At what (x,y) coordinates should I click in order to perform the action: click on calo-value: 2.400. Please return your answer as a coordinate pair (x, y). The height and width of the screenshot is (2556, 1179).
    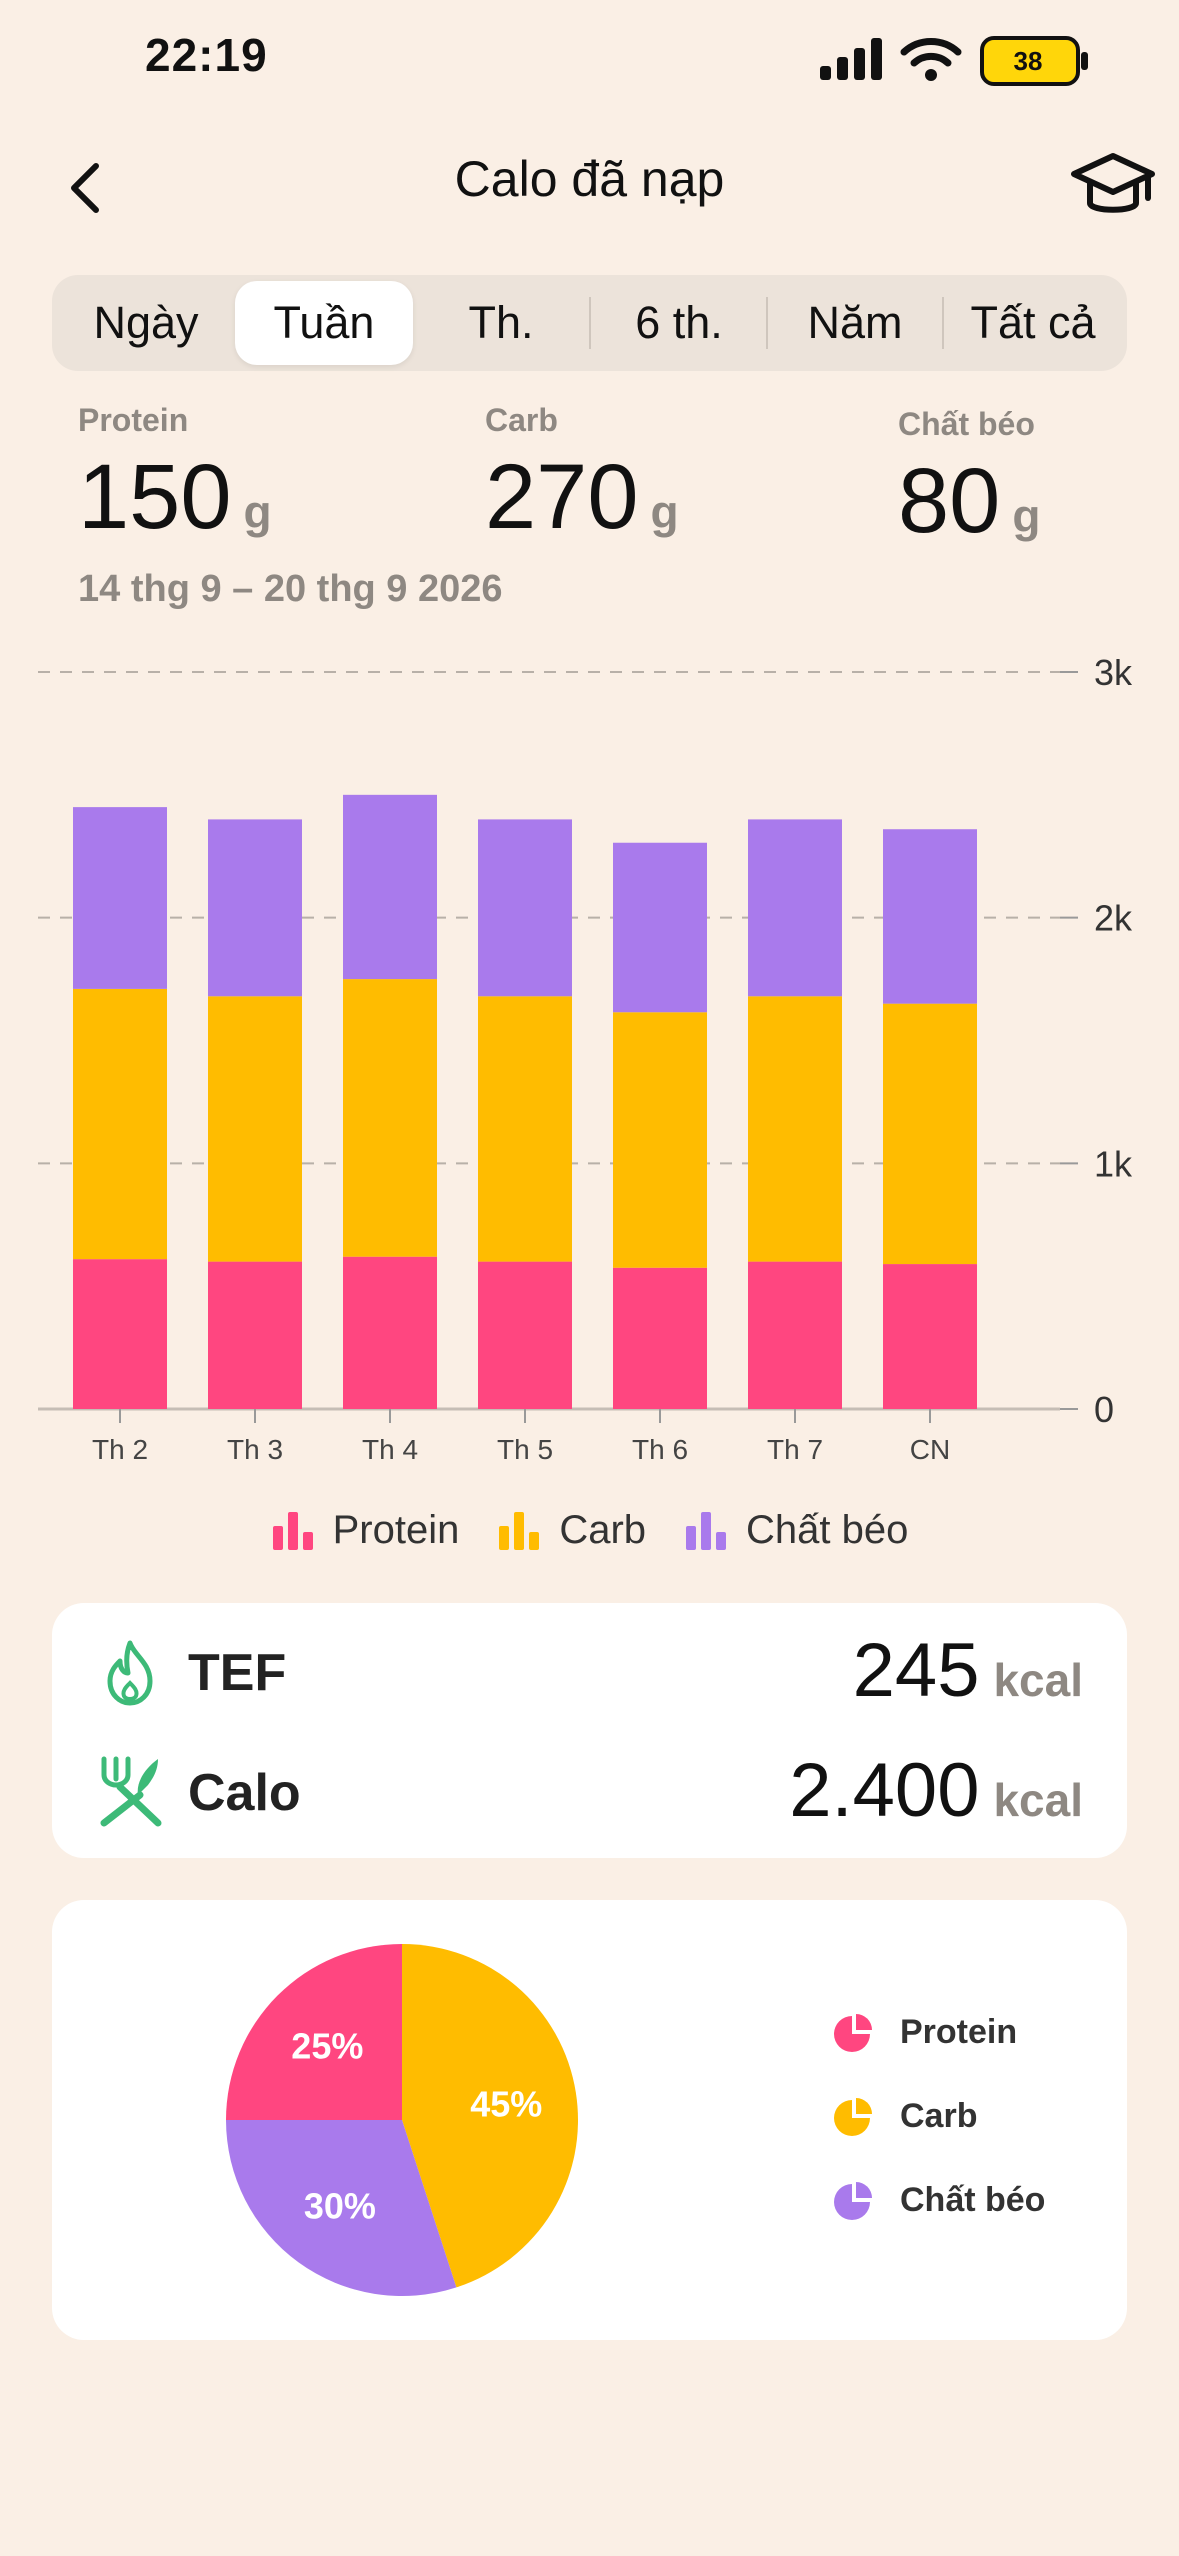
    Looking at the image, I should click on (884, 1790).